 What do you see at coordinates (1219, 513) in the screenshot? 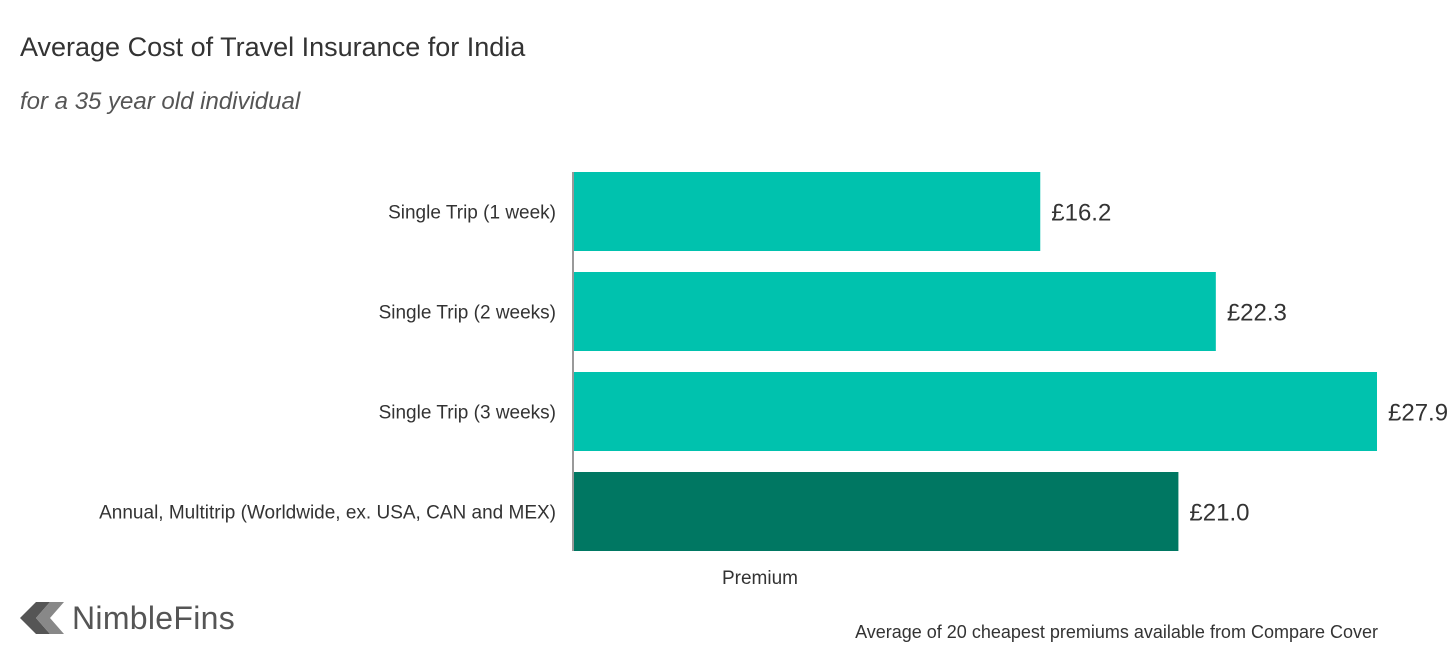
I see `value-label-4: £21.0` at bounding box center [1219, 513].